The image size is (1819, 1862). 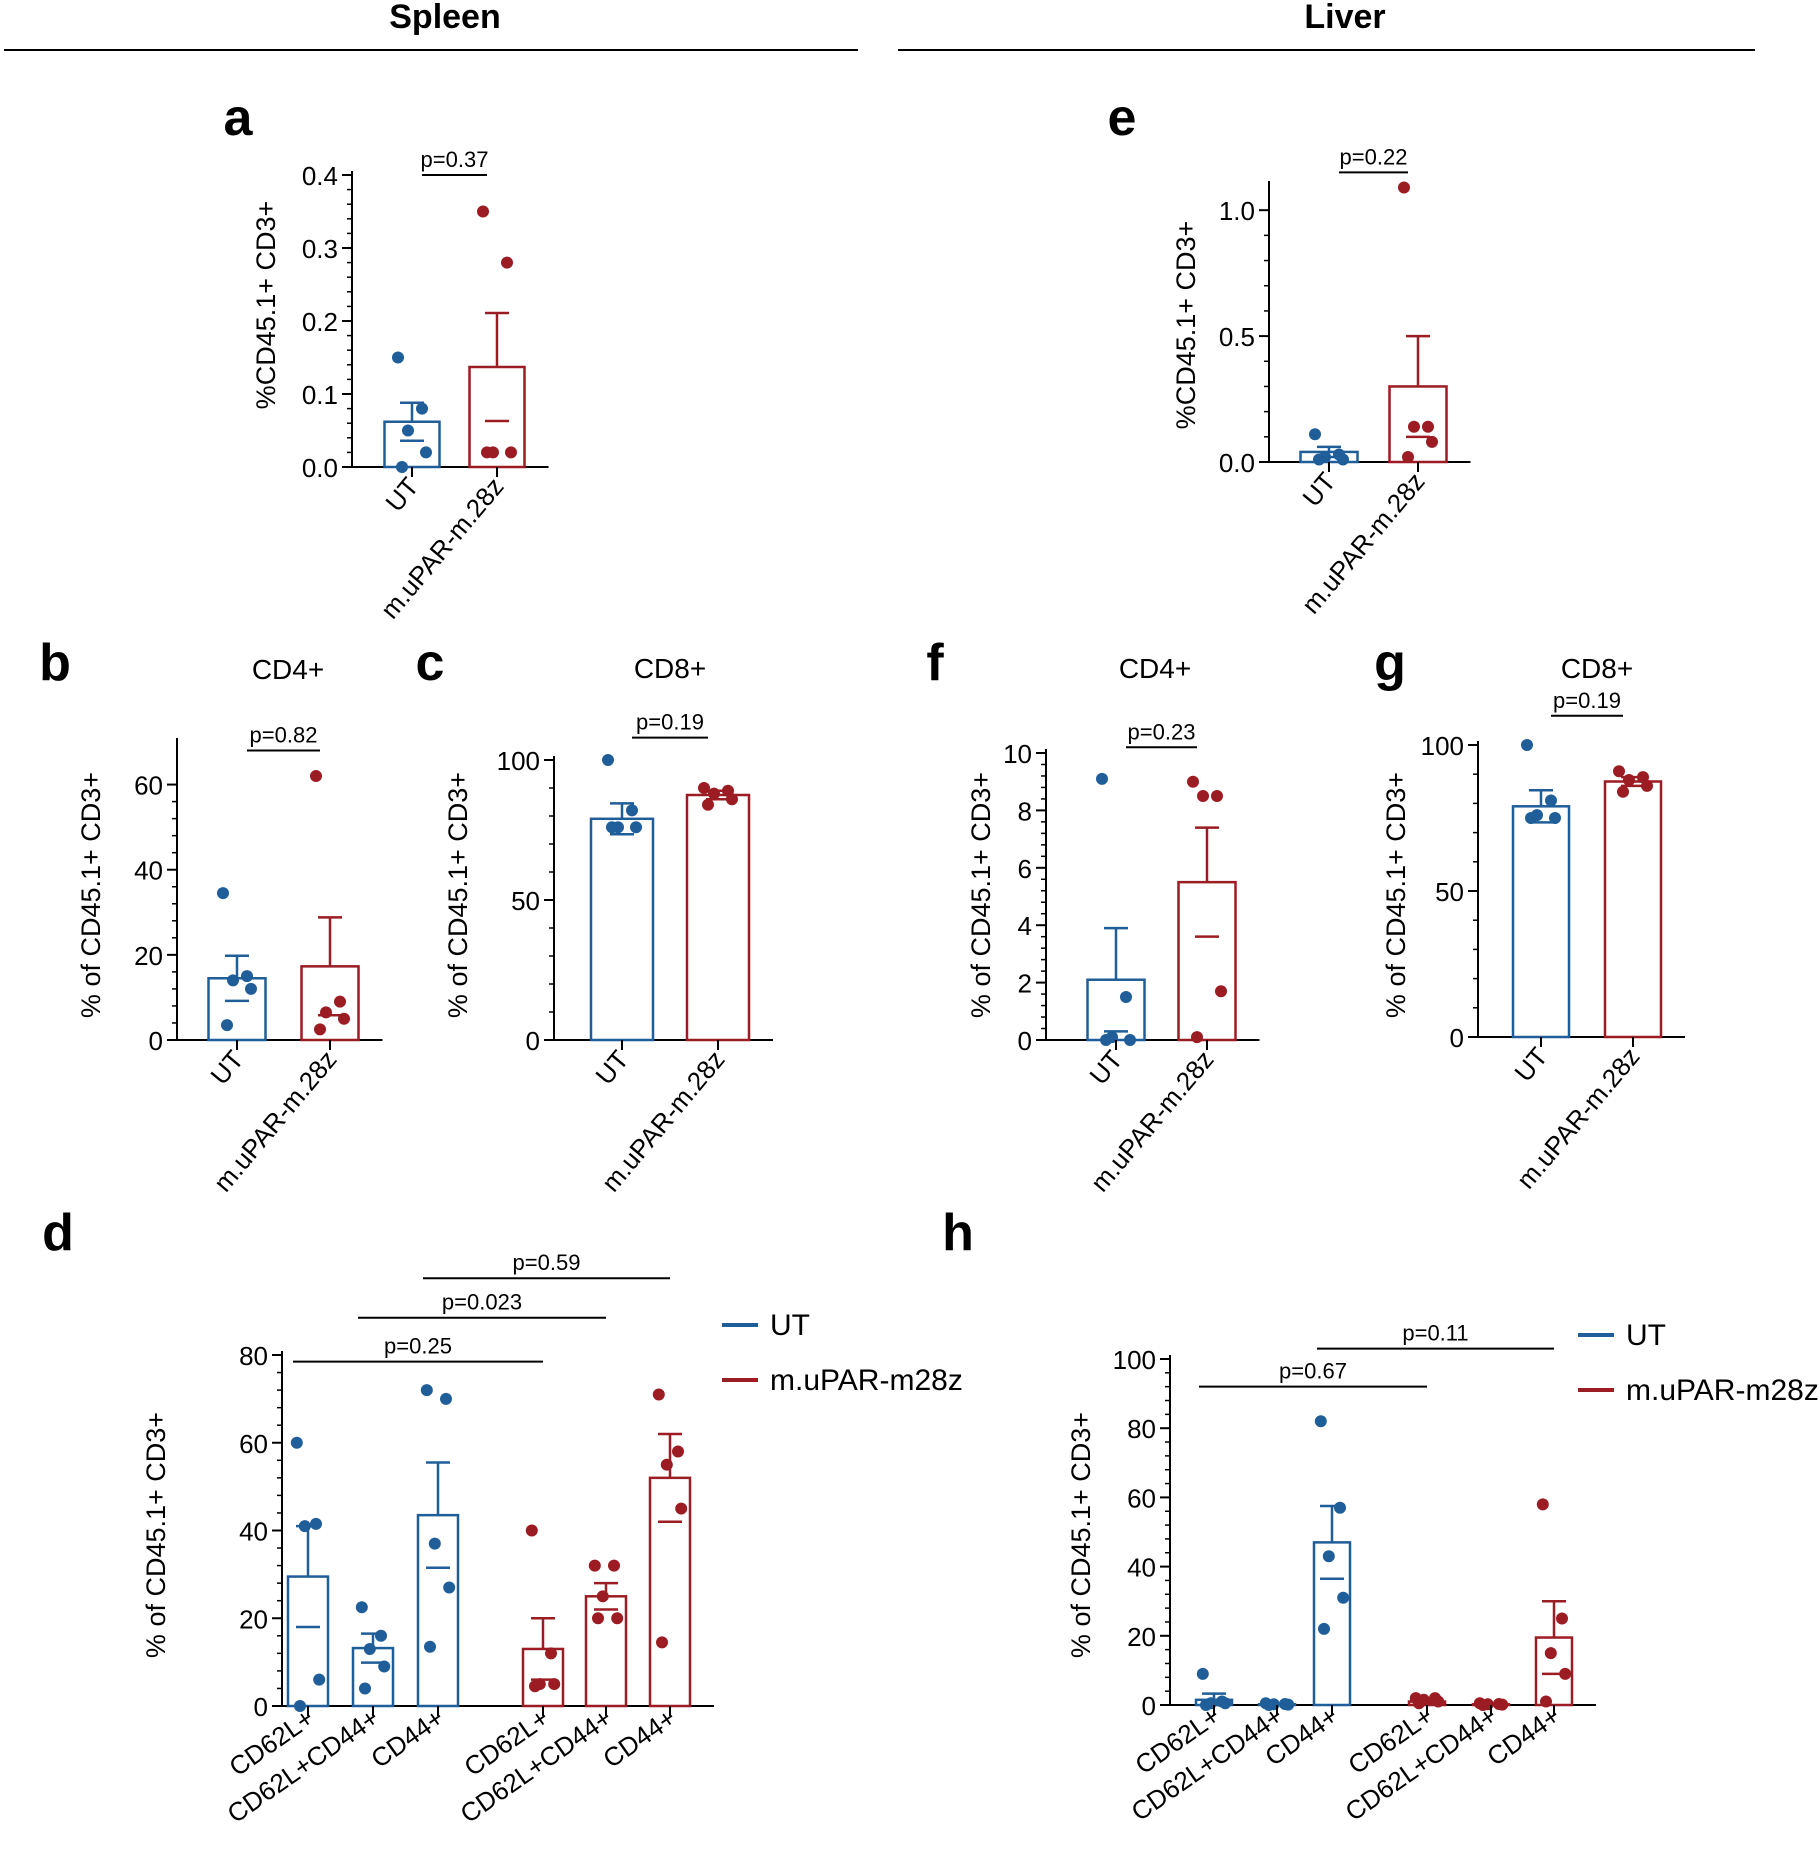 What do you see at coordinates (670, 668) in the screenshot?
I see `panel-subtitle-c: CD8+` at bounding box center [670, 668].